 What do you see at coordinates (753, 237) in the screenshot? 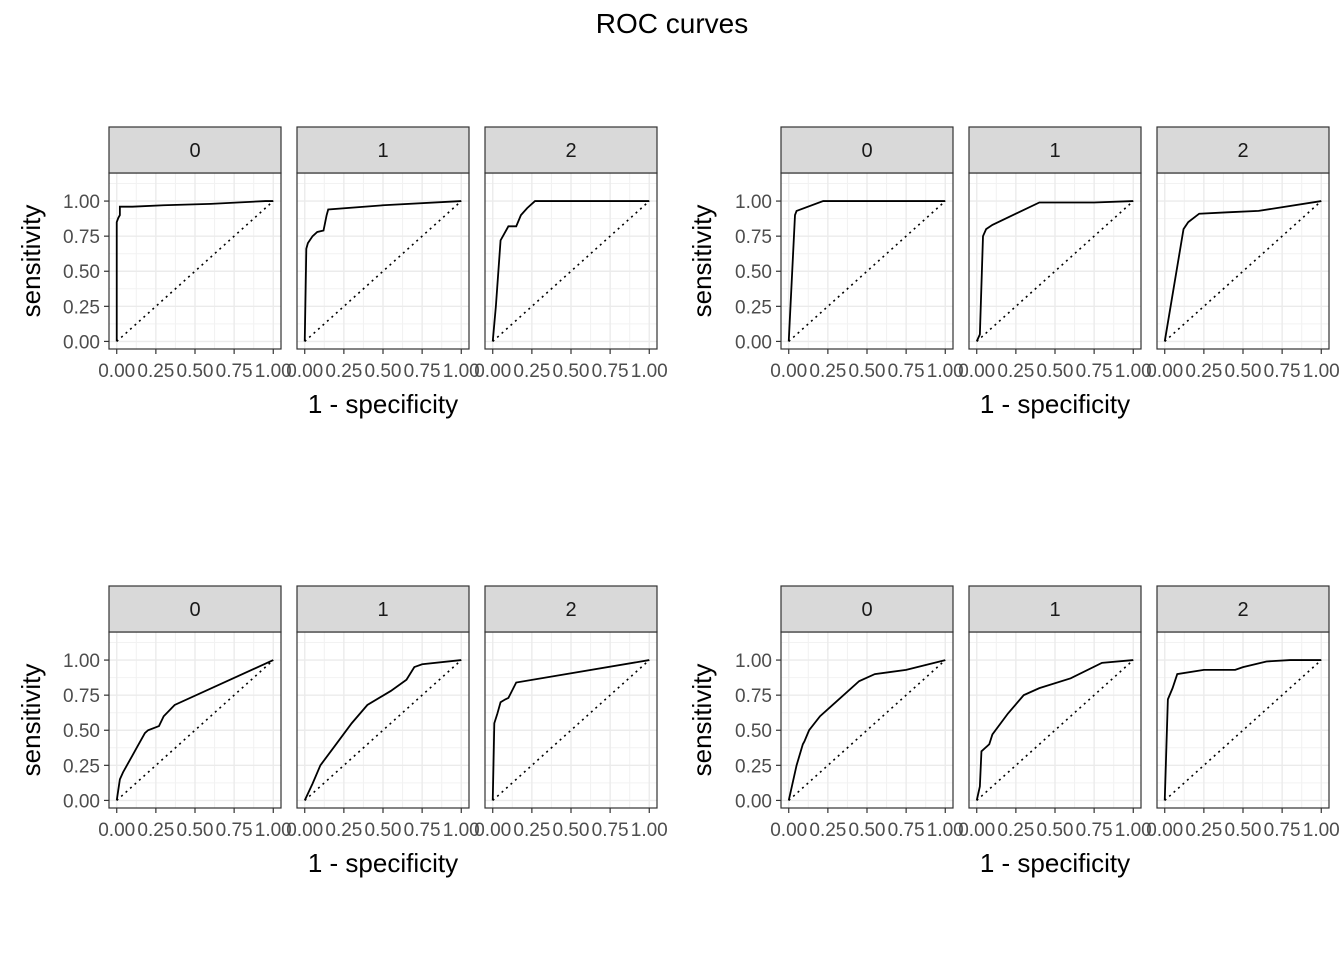
I see `y-tick-label: 0.75` at bounding box center [753, 237].